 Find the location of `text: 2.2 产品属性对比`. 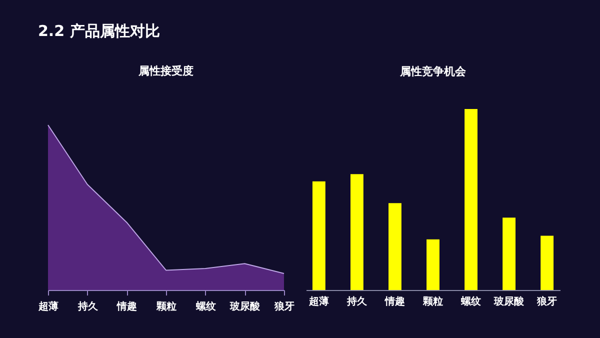

text: 2.2 产品属性对比 is located at coordinates (99, 31).